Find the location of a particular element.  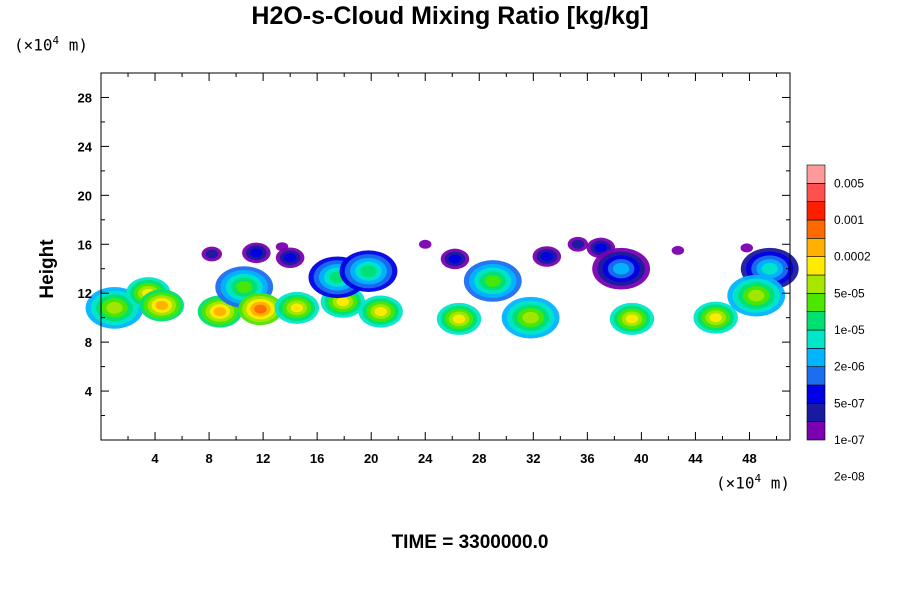

colorbar-label: 2e-06 is located at coordinates (849, 367).